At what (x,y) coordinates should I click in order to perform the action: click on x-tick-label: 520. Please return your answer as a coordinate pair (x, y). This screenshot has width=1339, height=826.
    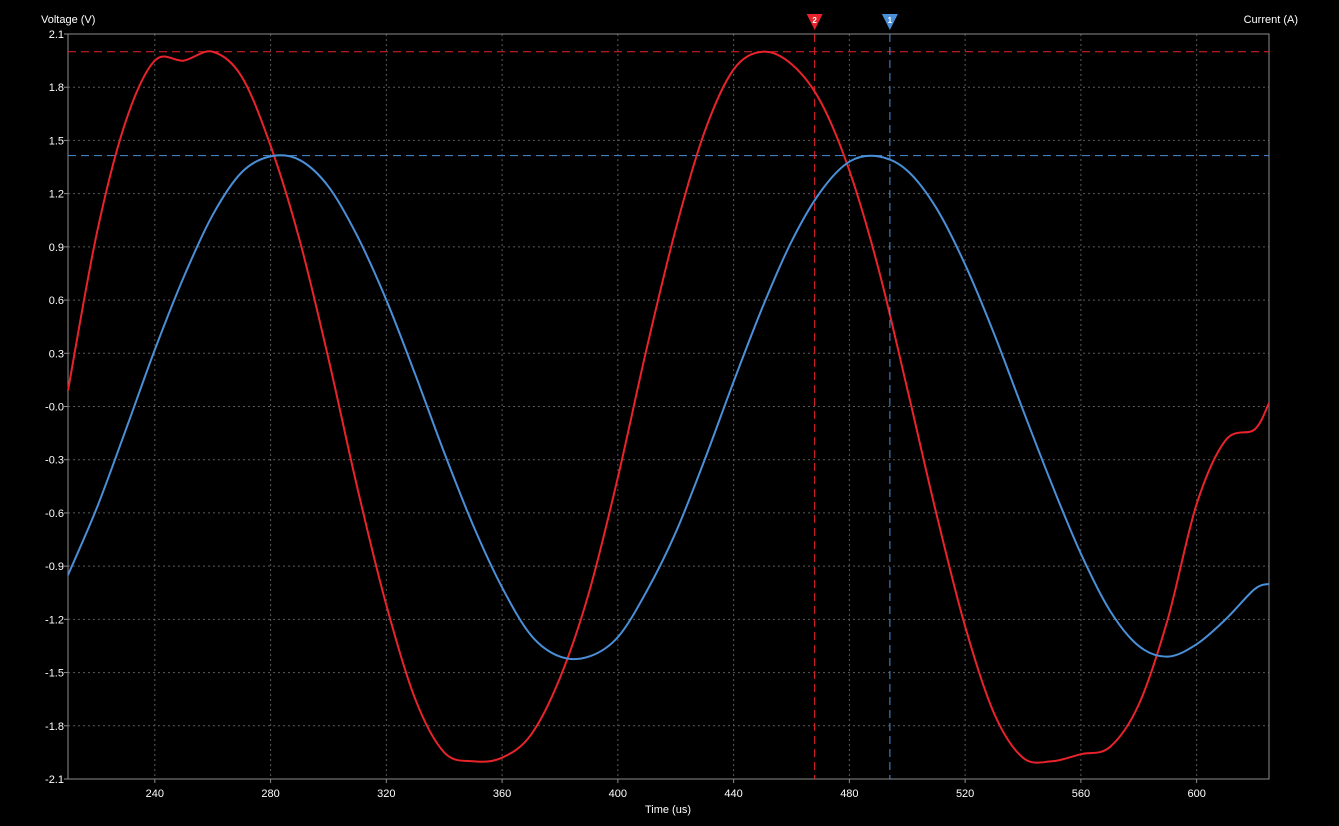
    Looking at the image, I should click on (965, 794).